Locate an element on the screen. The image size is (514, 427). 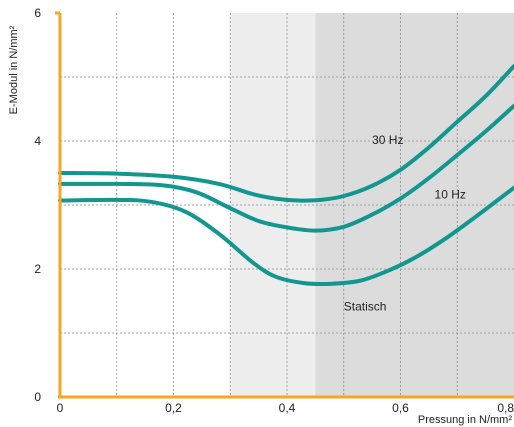
y-tick-label: 0 is located at coordinates (37, 397).